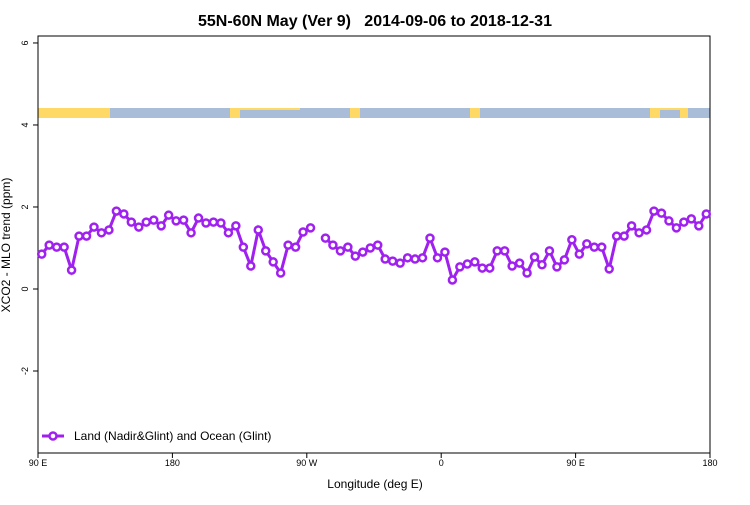 This screenshot has height=505, width=750. Describe the element at coordinates (441, 463) in the screenshot. I see `x-tick-label: 0` at that location.